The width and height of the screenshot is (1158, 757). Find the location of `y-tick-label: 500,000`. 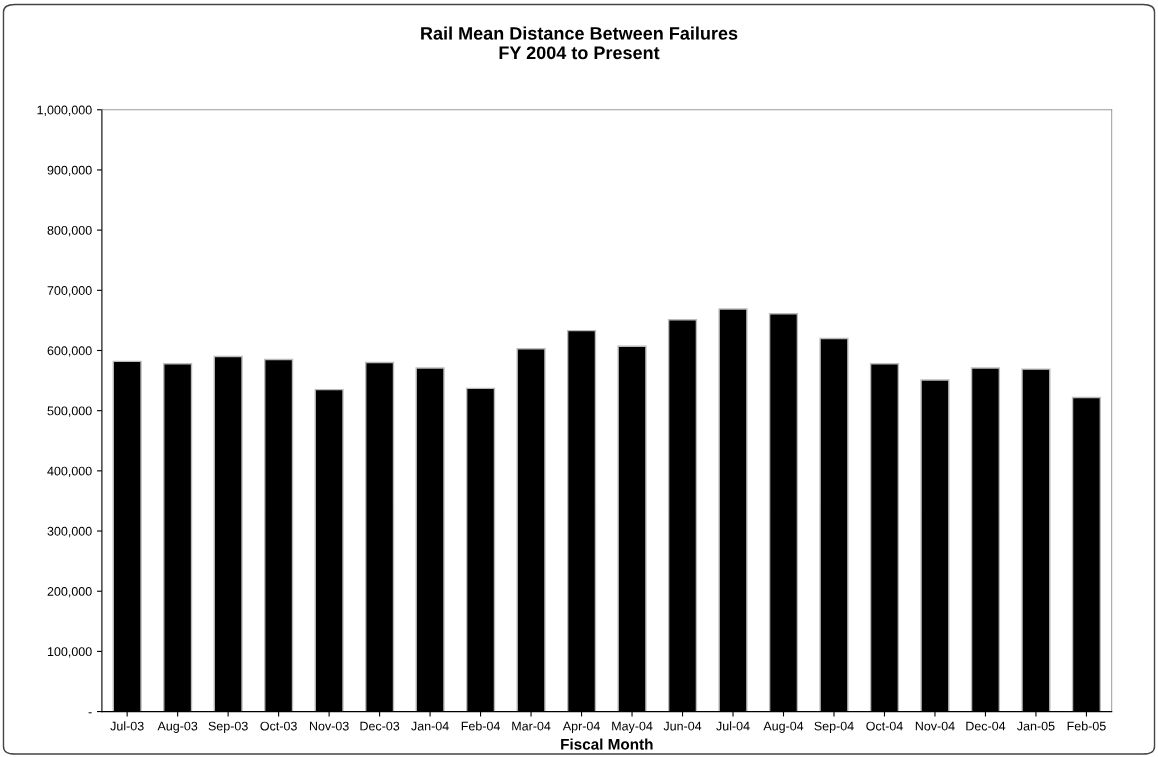

y-tick-label: 500,000 is located at coordinates (69, 411).